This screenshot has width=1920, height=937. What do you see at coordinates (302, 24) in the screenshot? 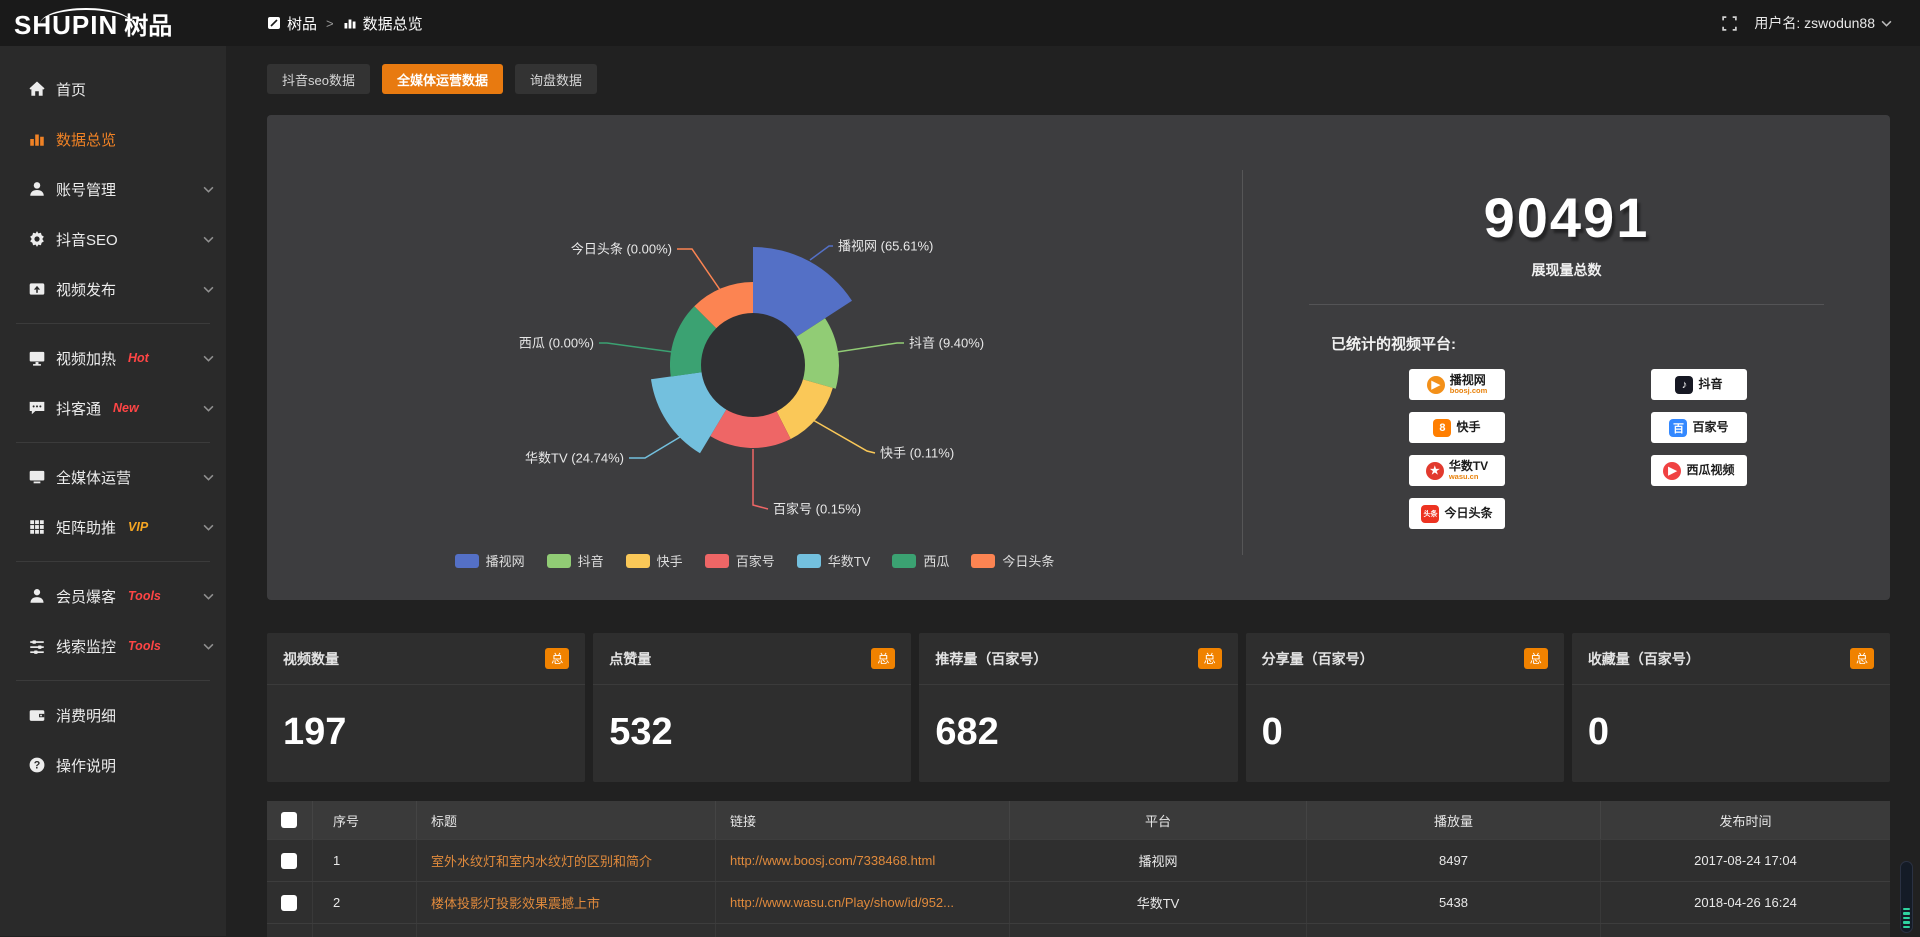
I see `breadcrumb-label: 树品` at bounding box center [302, 24].